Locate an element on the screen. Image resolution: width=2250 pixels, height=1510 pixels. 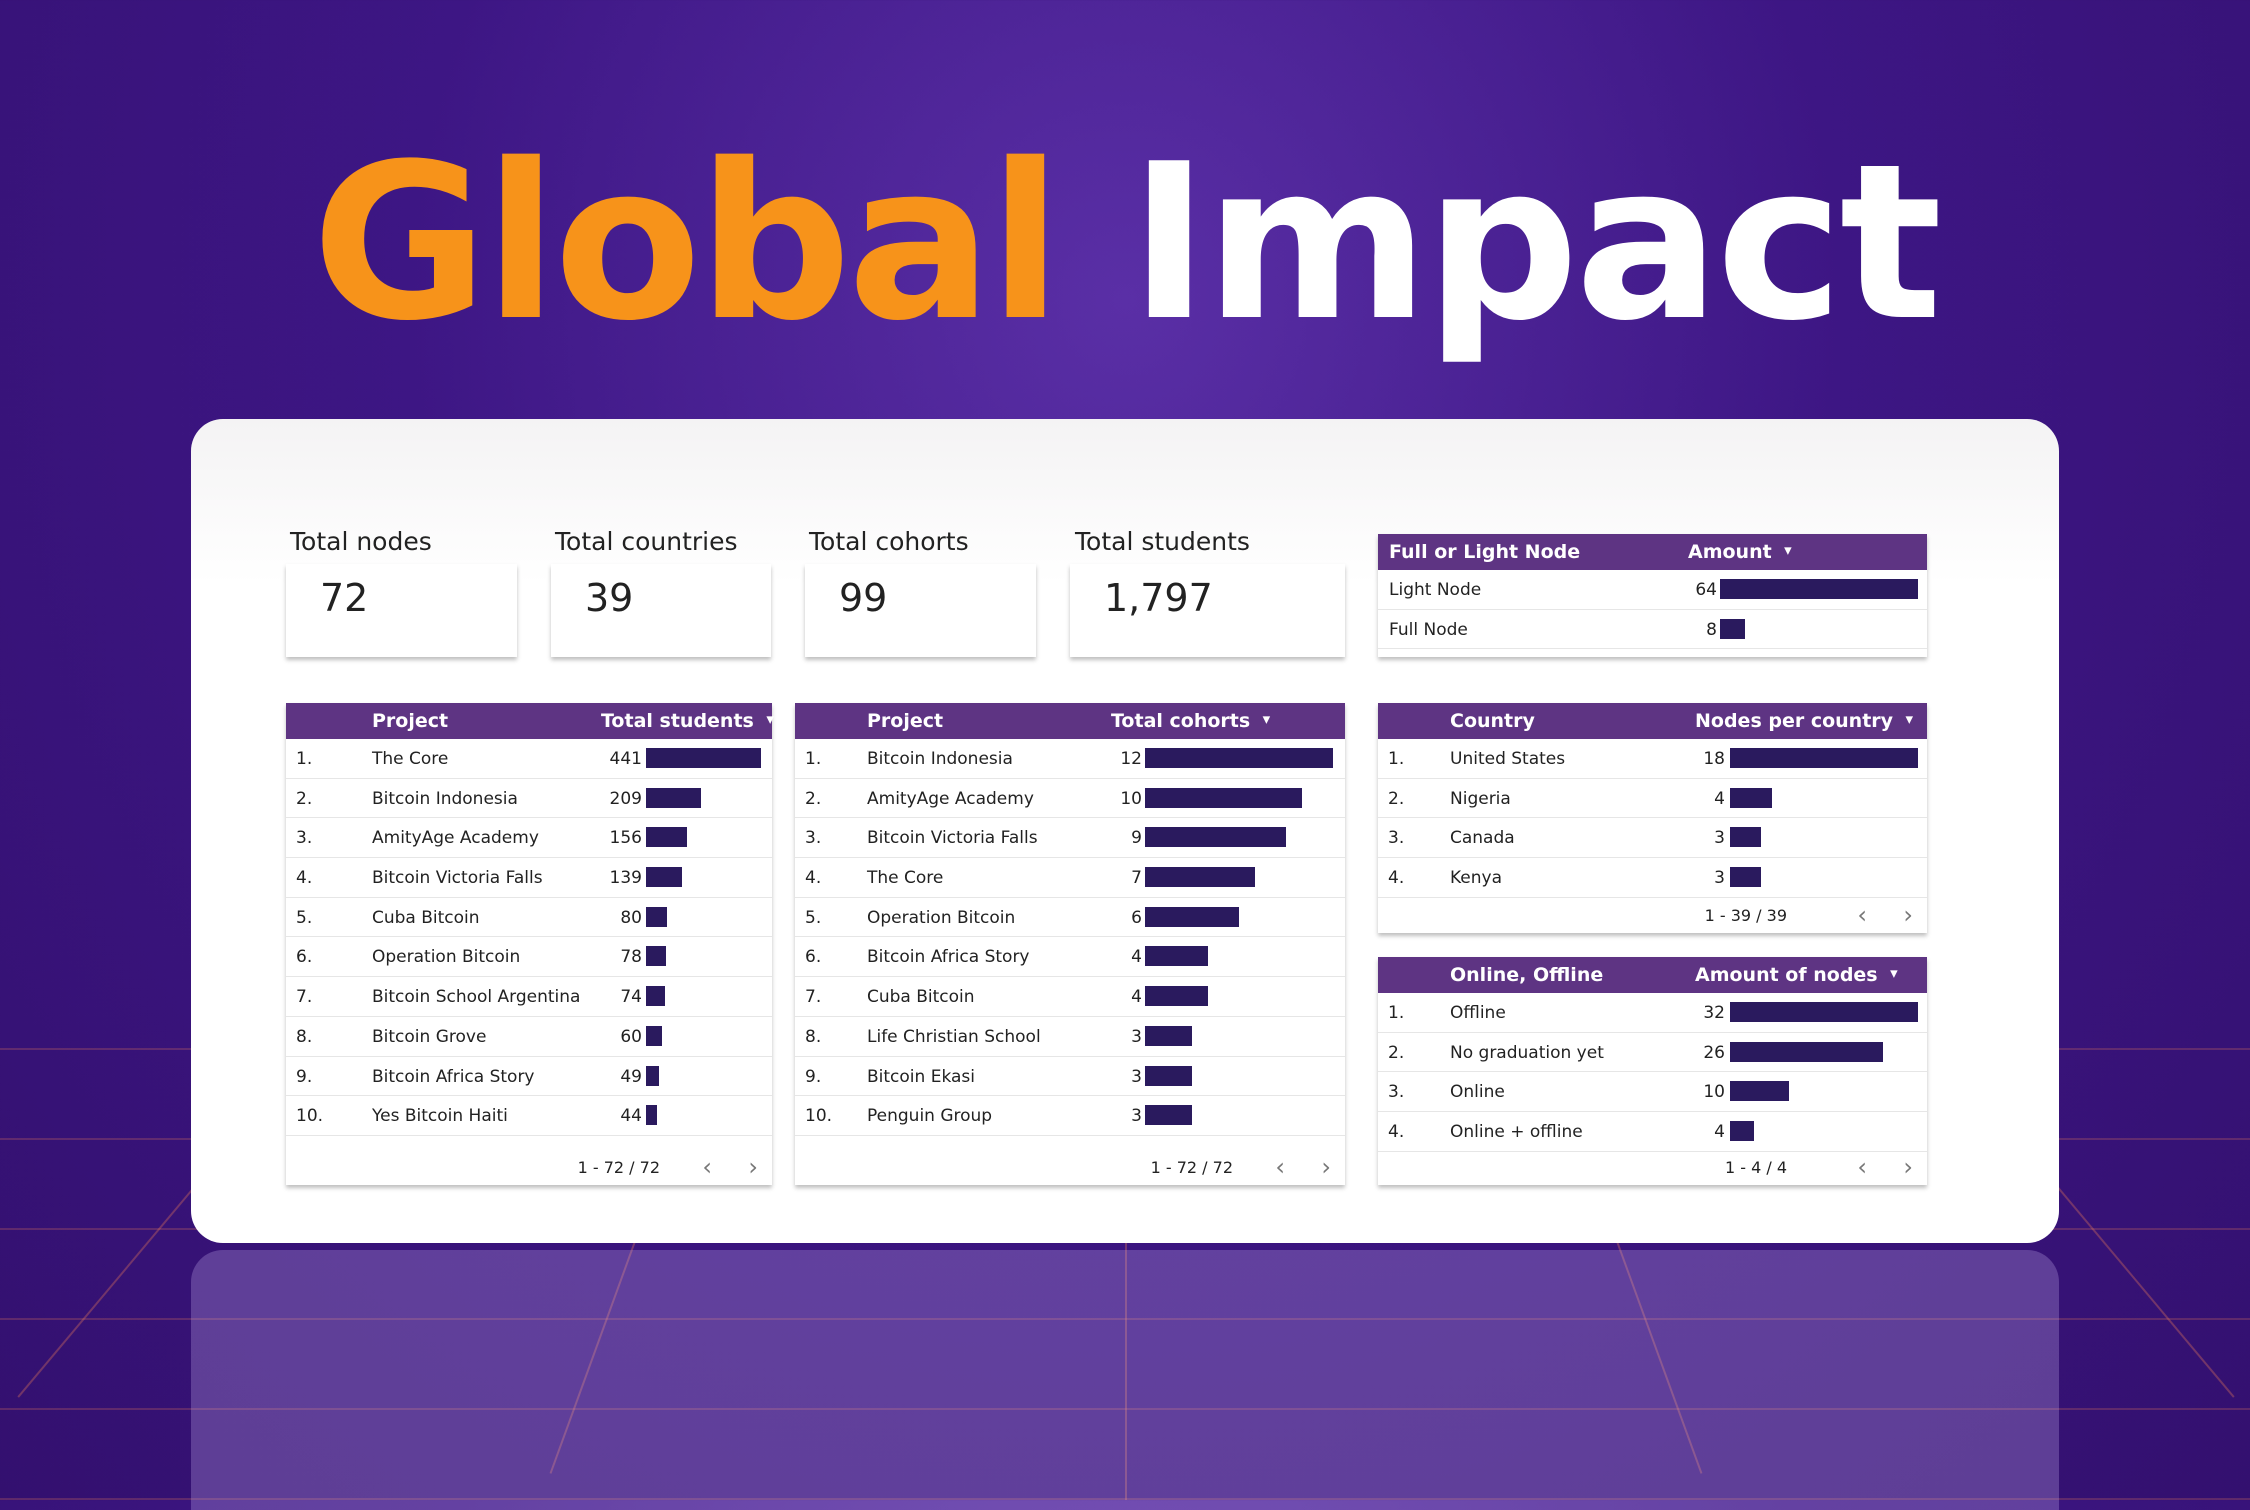
table-row: 3. Online 10 is located at coordinates (1652, 1092).